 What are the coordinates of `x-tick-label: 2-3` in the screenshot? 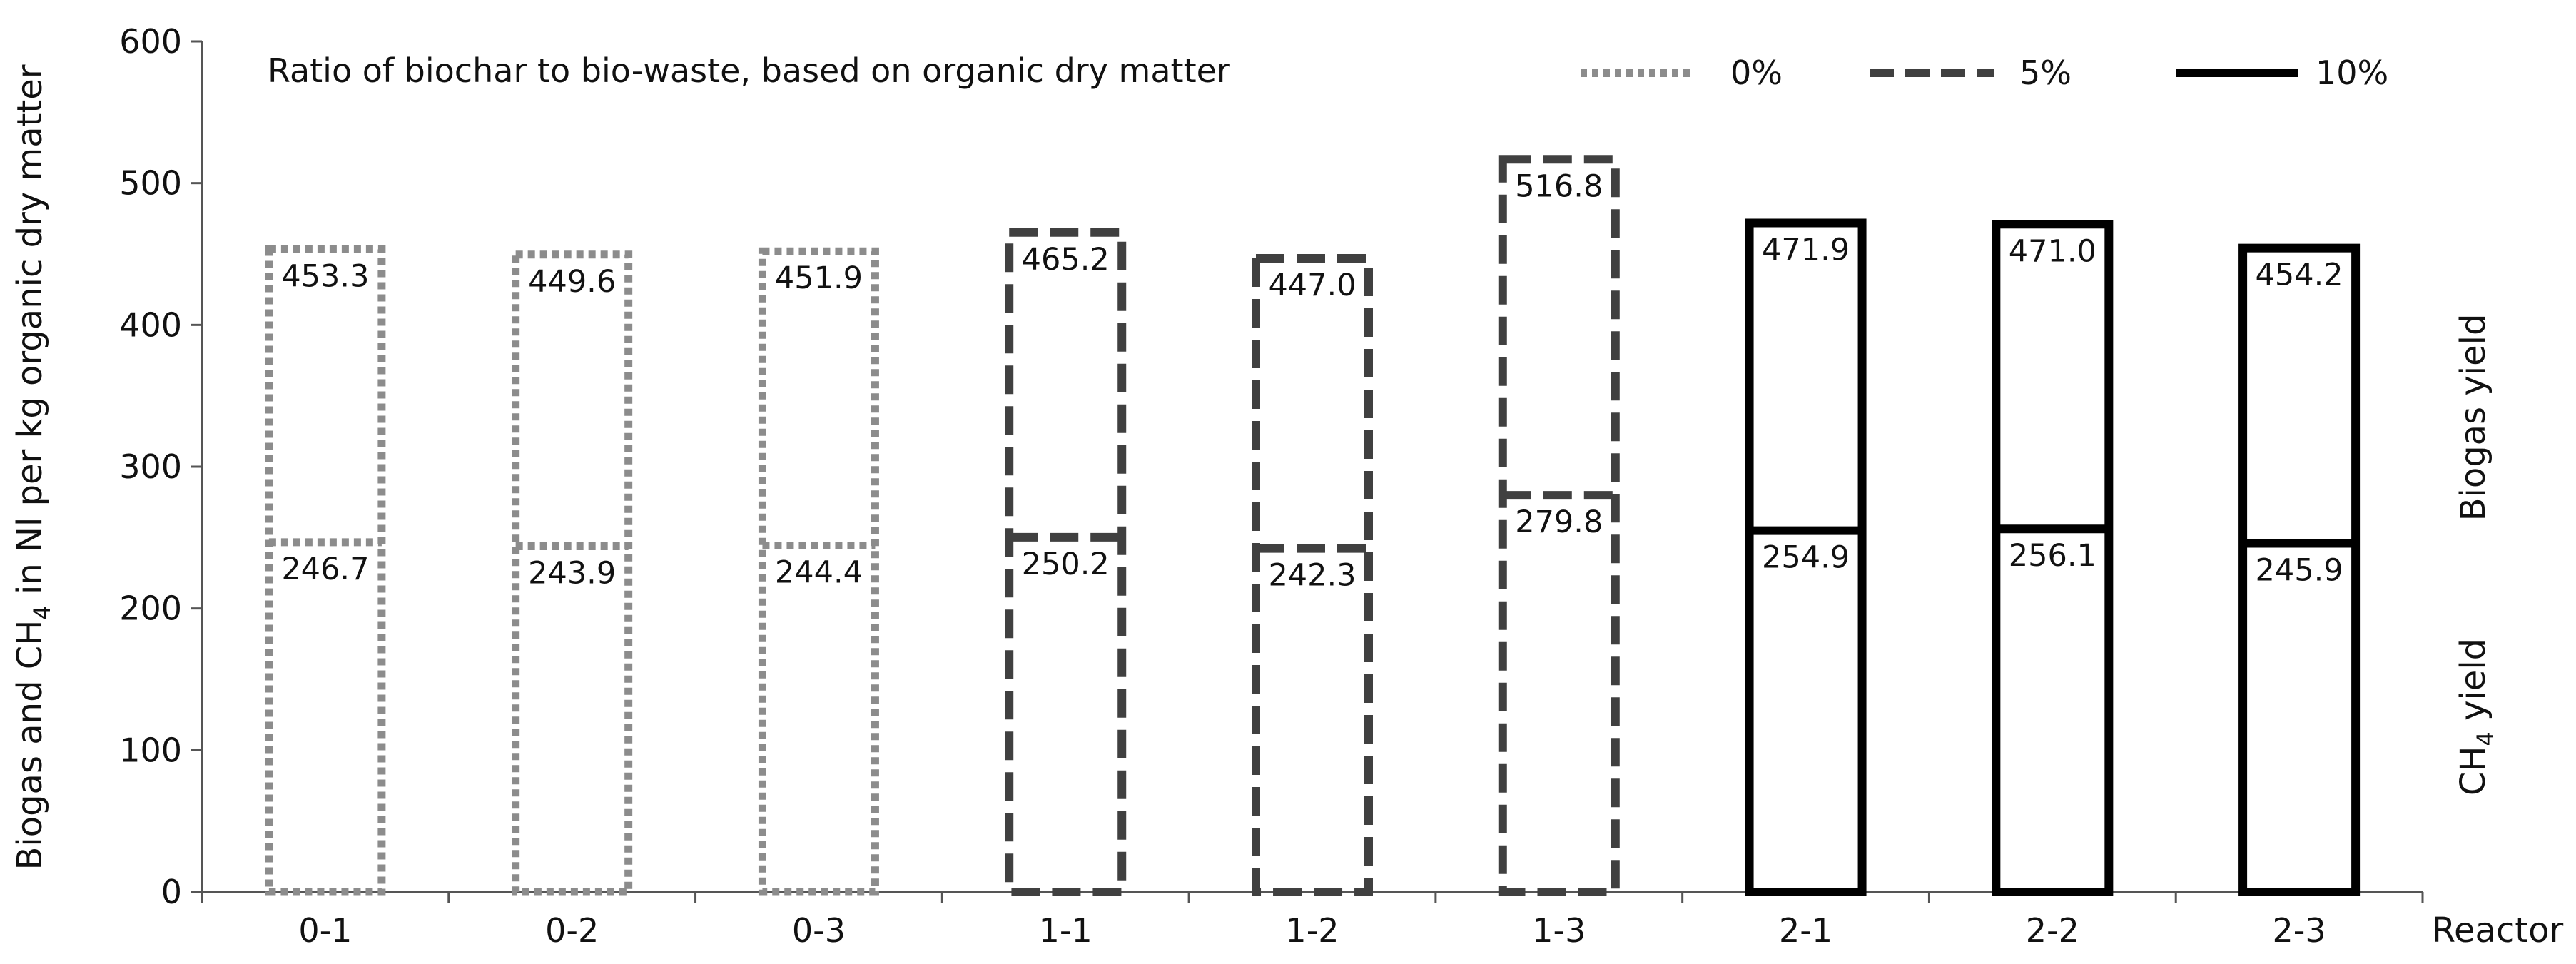 It's located at (2299, 930).